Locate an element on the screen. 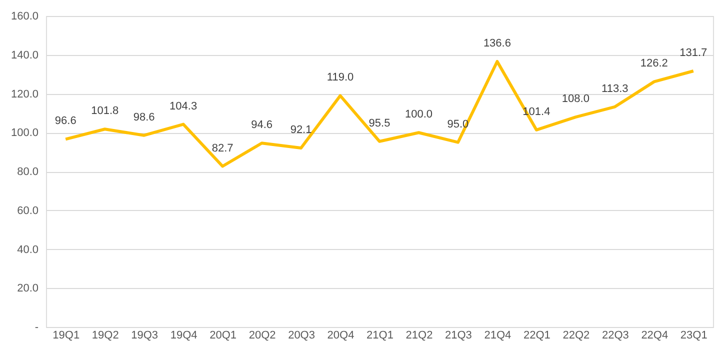  text: 82.7 is located at coordinates (223, 148).